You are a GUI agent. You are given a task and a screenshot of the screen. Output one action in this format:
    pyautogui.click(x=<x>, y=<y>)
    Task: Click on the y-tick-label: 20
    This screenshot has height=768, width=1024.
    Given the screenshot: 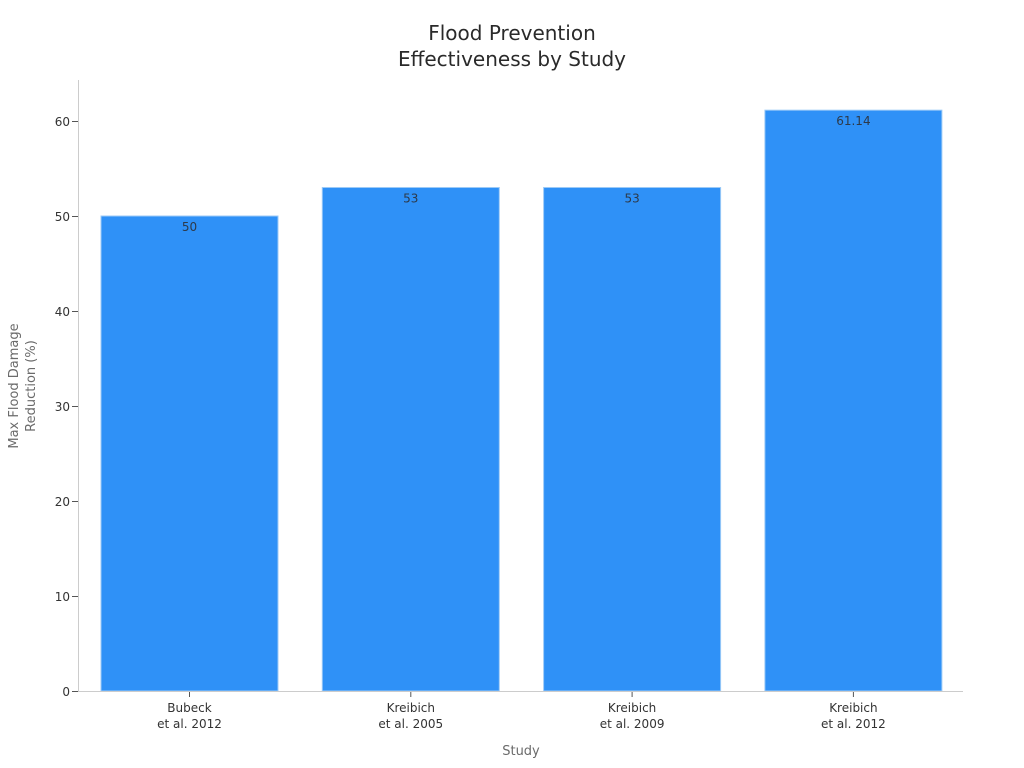 What is the action you would take?
    pyautogui.click(x=62, y=502)
    